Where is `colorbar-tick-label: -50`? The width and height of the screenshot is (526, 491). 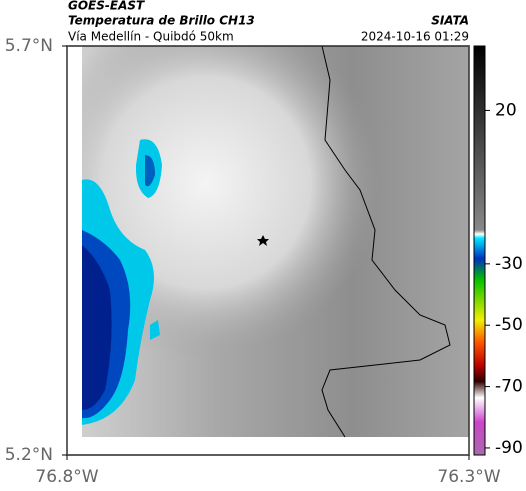 colorbar-tick-label: -50 is located at coordinates (509, 325).